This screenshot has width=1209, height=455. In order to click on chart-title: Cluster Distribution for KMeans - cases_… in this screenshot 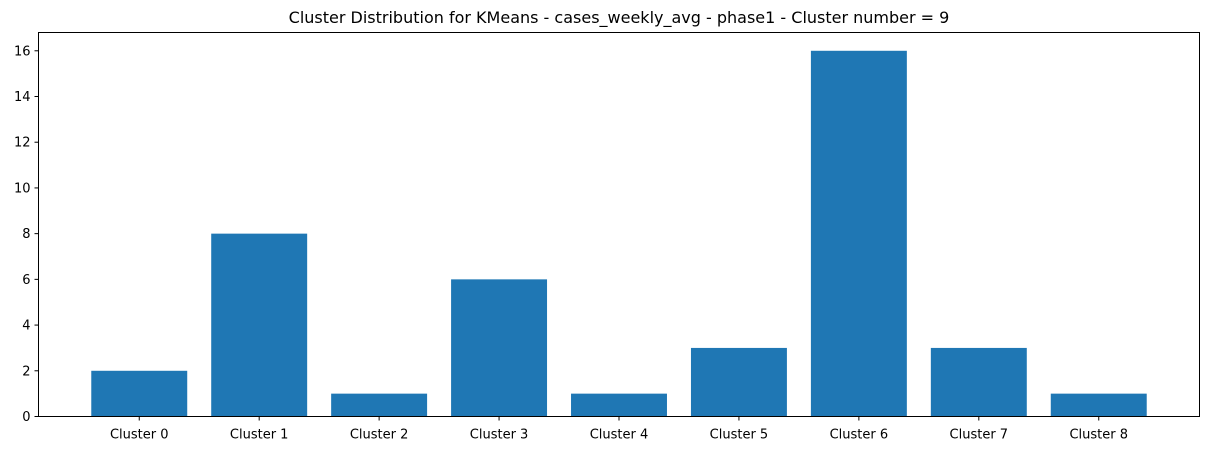, I will do `click(619, 18)`.